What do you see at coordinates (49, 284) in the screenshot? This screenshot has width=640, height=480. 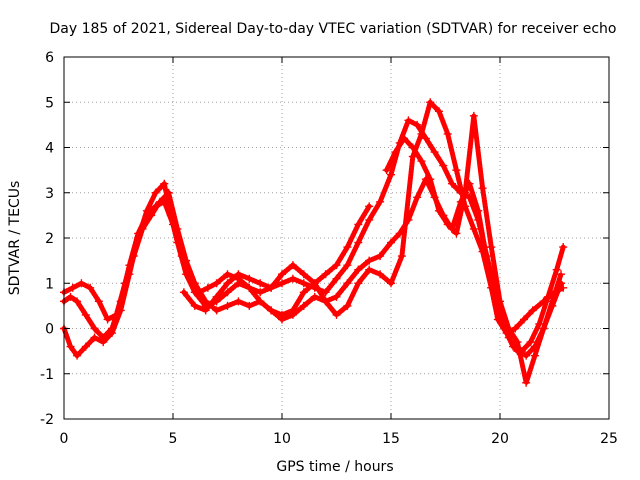 I see `y-tick-label: 1` at bounding box center [49, 284].